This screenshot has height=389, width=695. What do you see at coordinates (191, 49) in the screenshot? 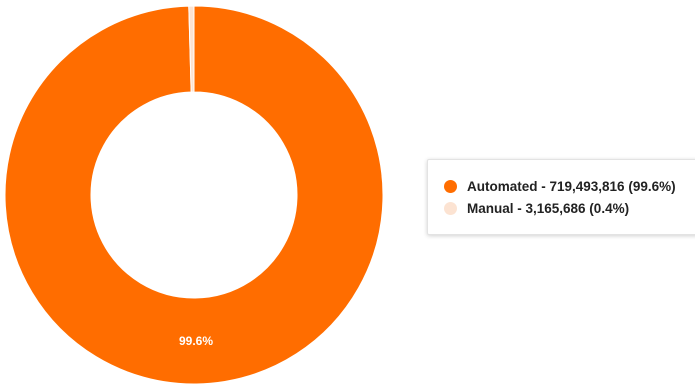
I see `slice-manual` at bounding box center [191, 49].